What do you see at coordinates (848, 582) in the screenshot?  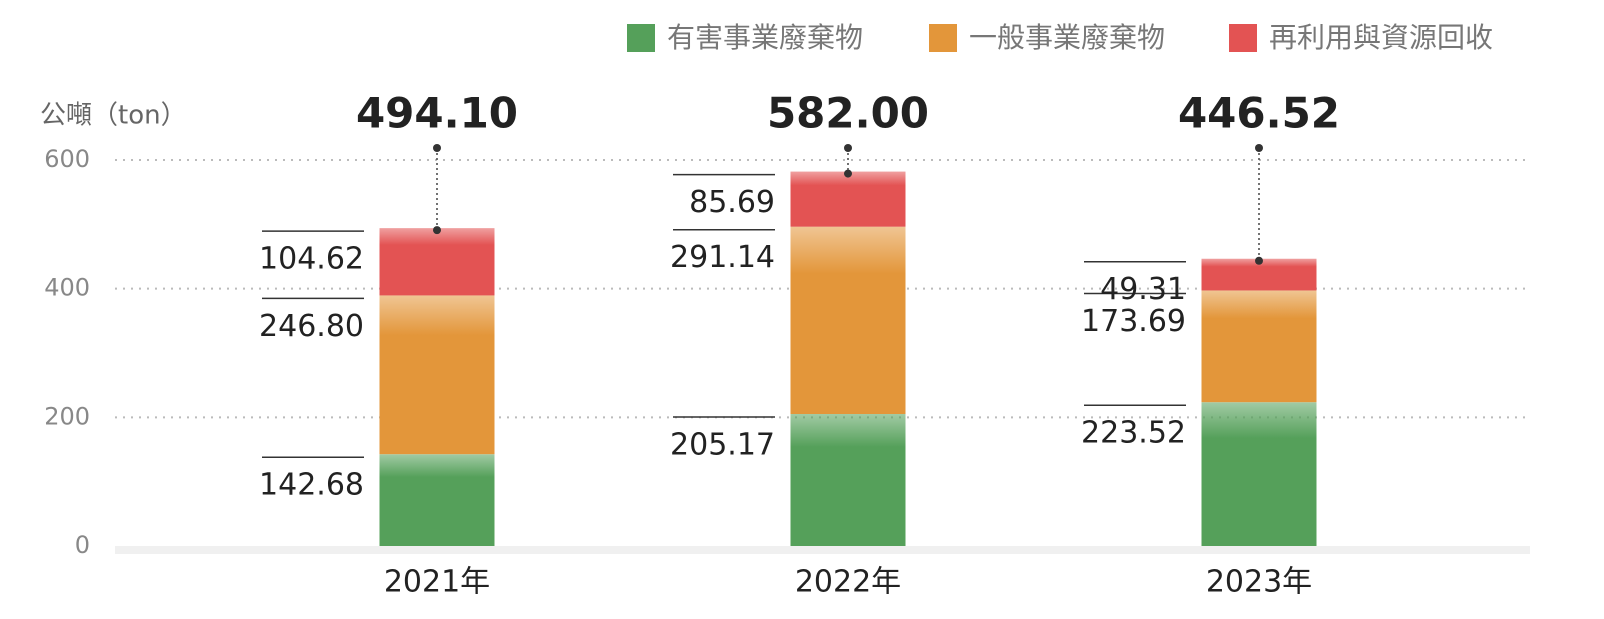 I see `x-tick-label: 2022年` at bounding box center [848, 582].